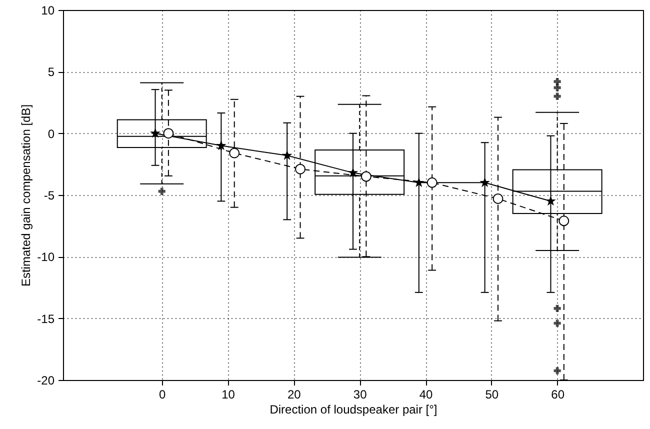 This screenshot has width=650, height=429. Describe the element at coordinates (49, 195) in the screenshot. I see `y-tick-label: -5` at that location.